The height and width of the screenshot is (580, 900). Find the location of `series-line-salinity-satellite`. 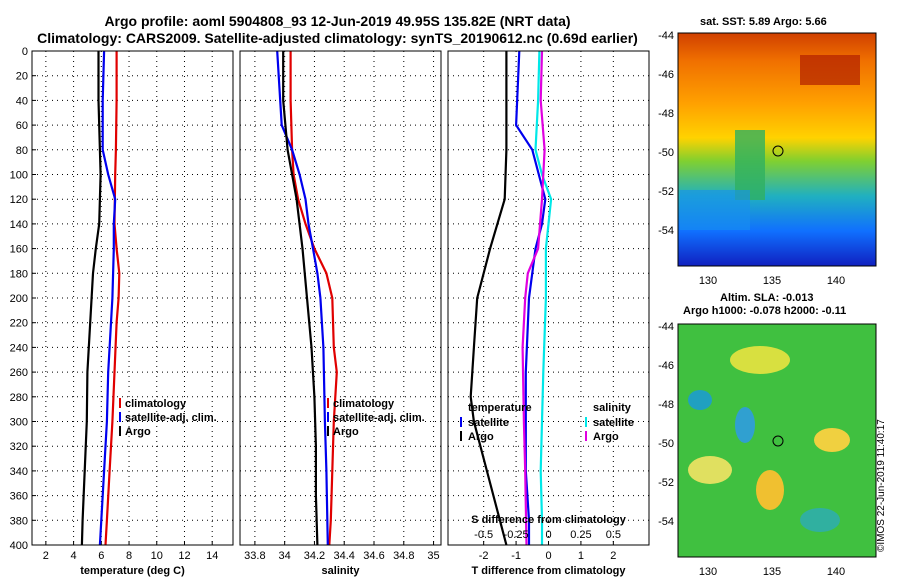

series-line-salinity-satellite is located at coordinates (543, 297).